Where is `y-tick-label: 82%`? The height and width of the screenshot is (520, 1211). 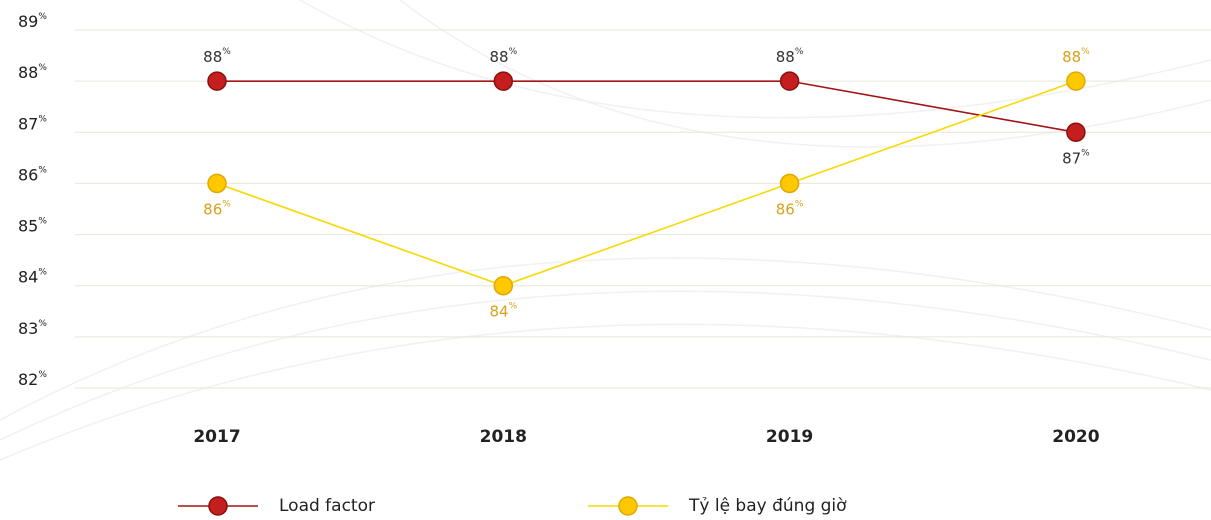 y-tick-label: 82% is located at coordinates (32, 379).